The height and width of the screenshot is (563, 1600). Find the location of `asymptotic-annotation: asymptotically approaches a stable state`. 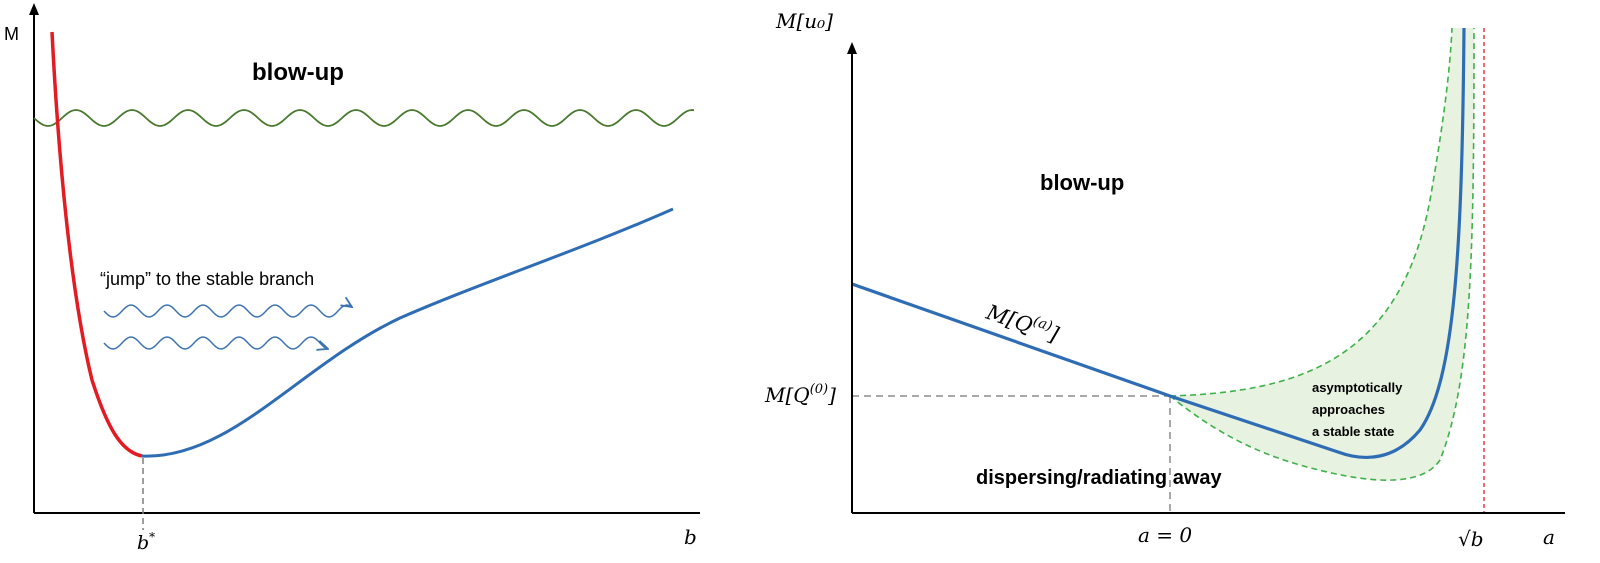

asymptotic-annotation: asymptotically approaches a stable state is located at coordinates (1359, 409).